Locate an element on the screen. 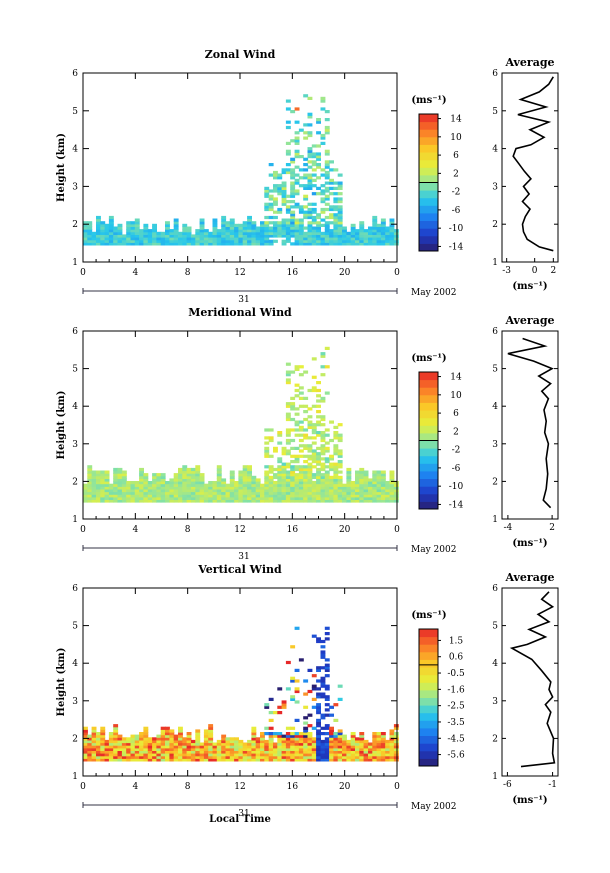  colorbar-tick-label: -10 is located at coordinates (456, 487).